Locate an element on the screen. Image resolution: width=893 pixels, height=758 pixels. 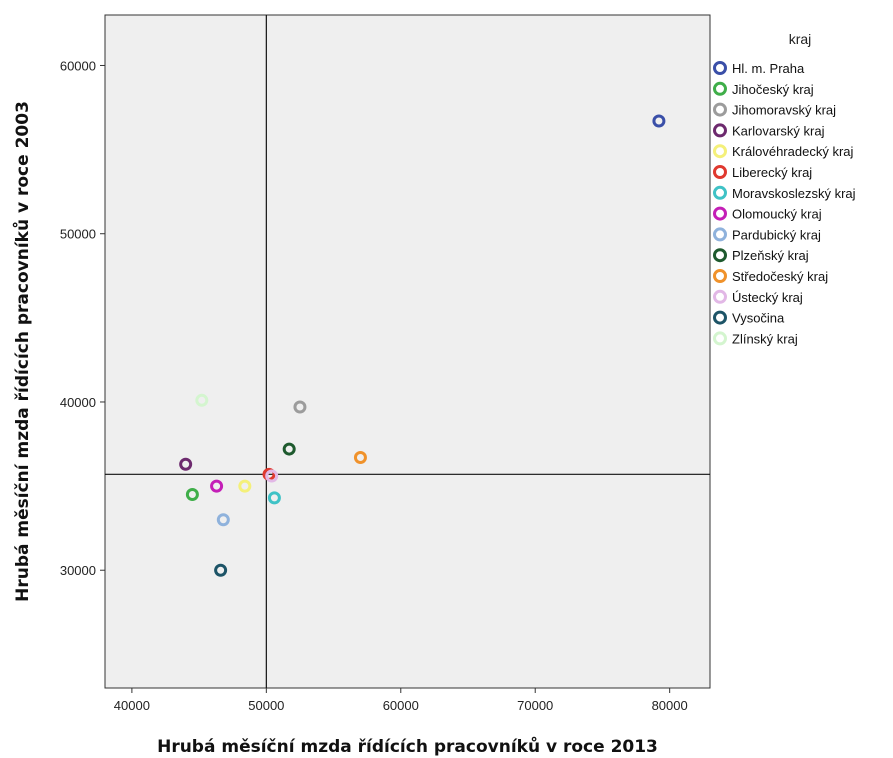
legend-label: Ústecký kraj is located at coordinates (767, 297).